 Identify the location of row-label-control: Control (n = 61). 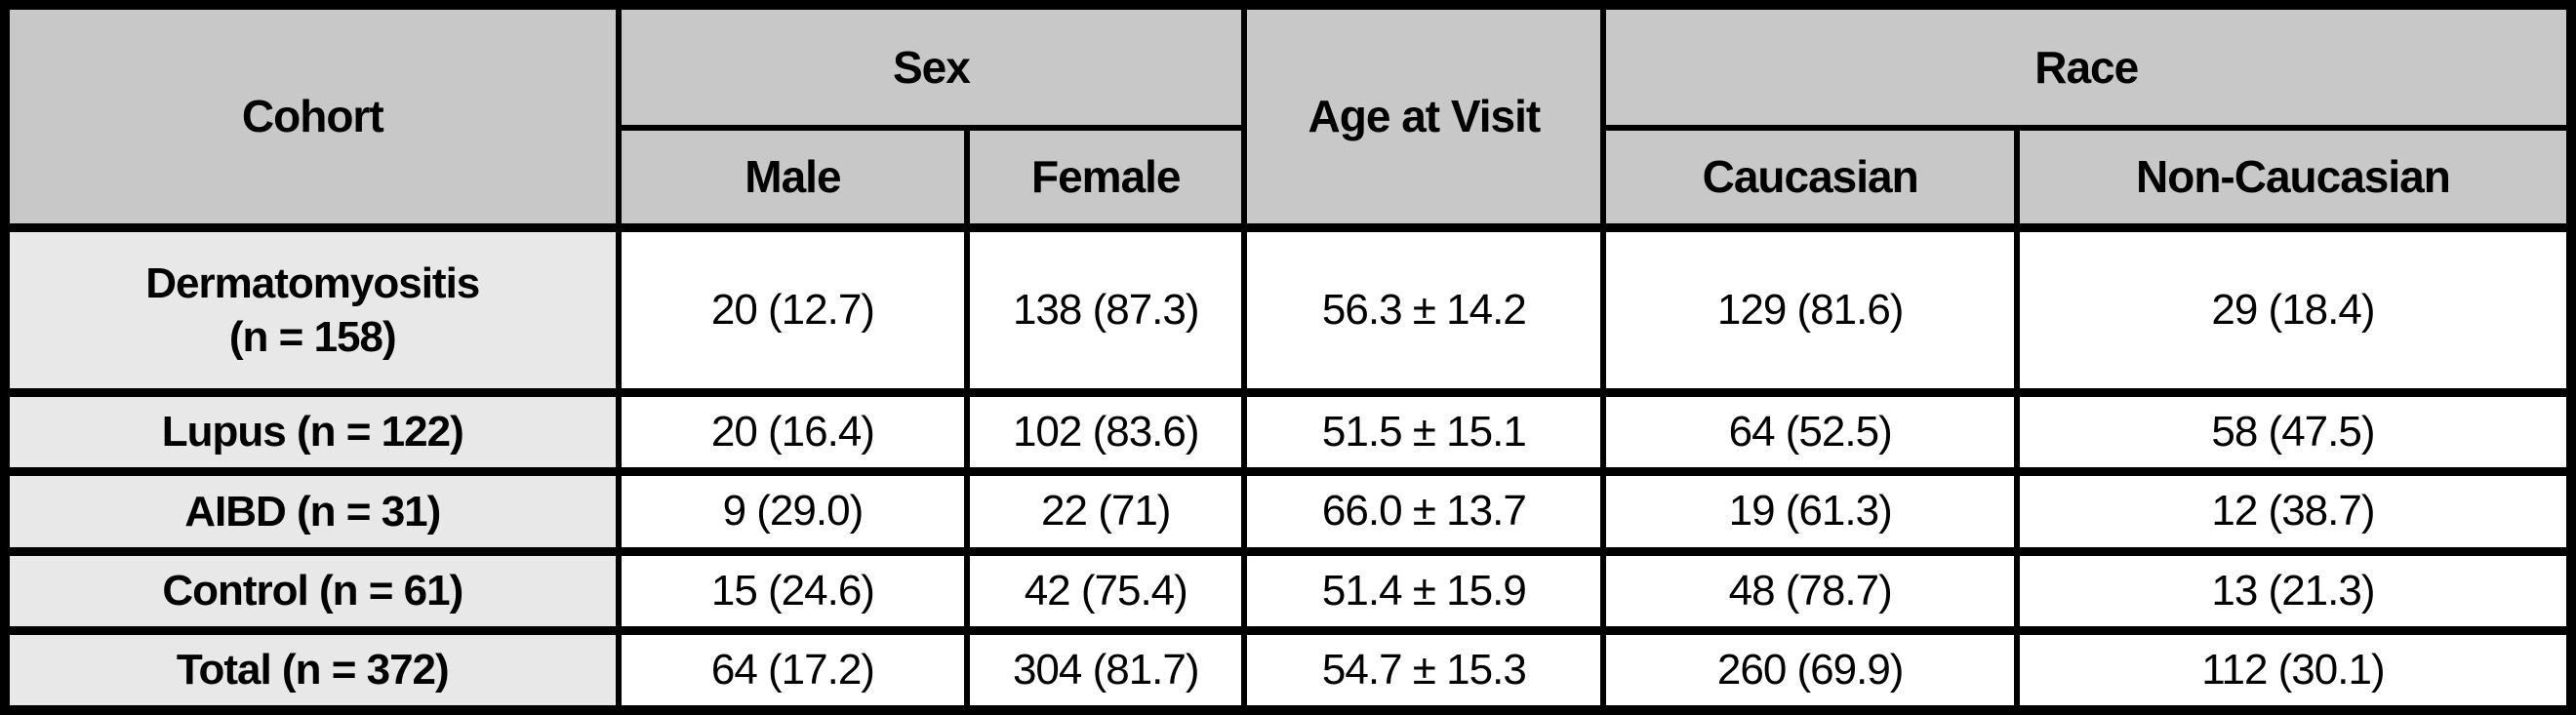
(312, 590).